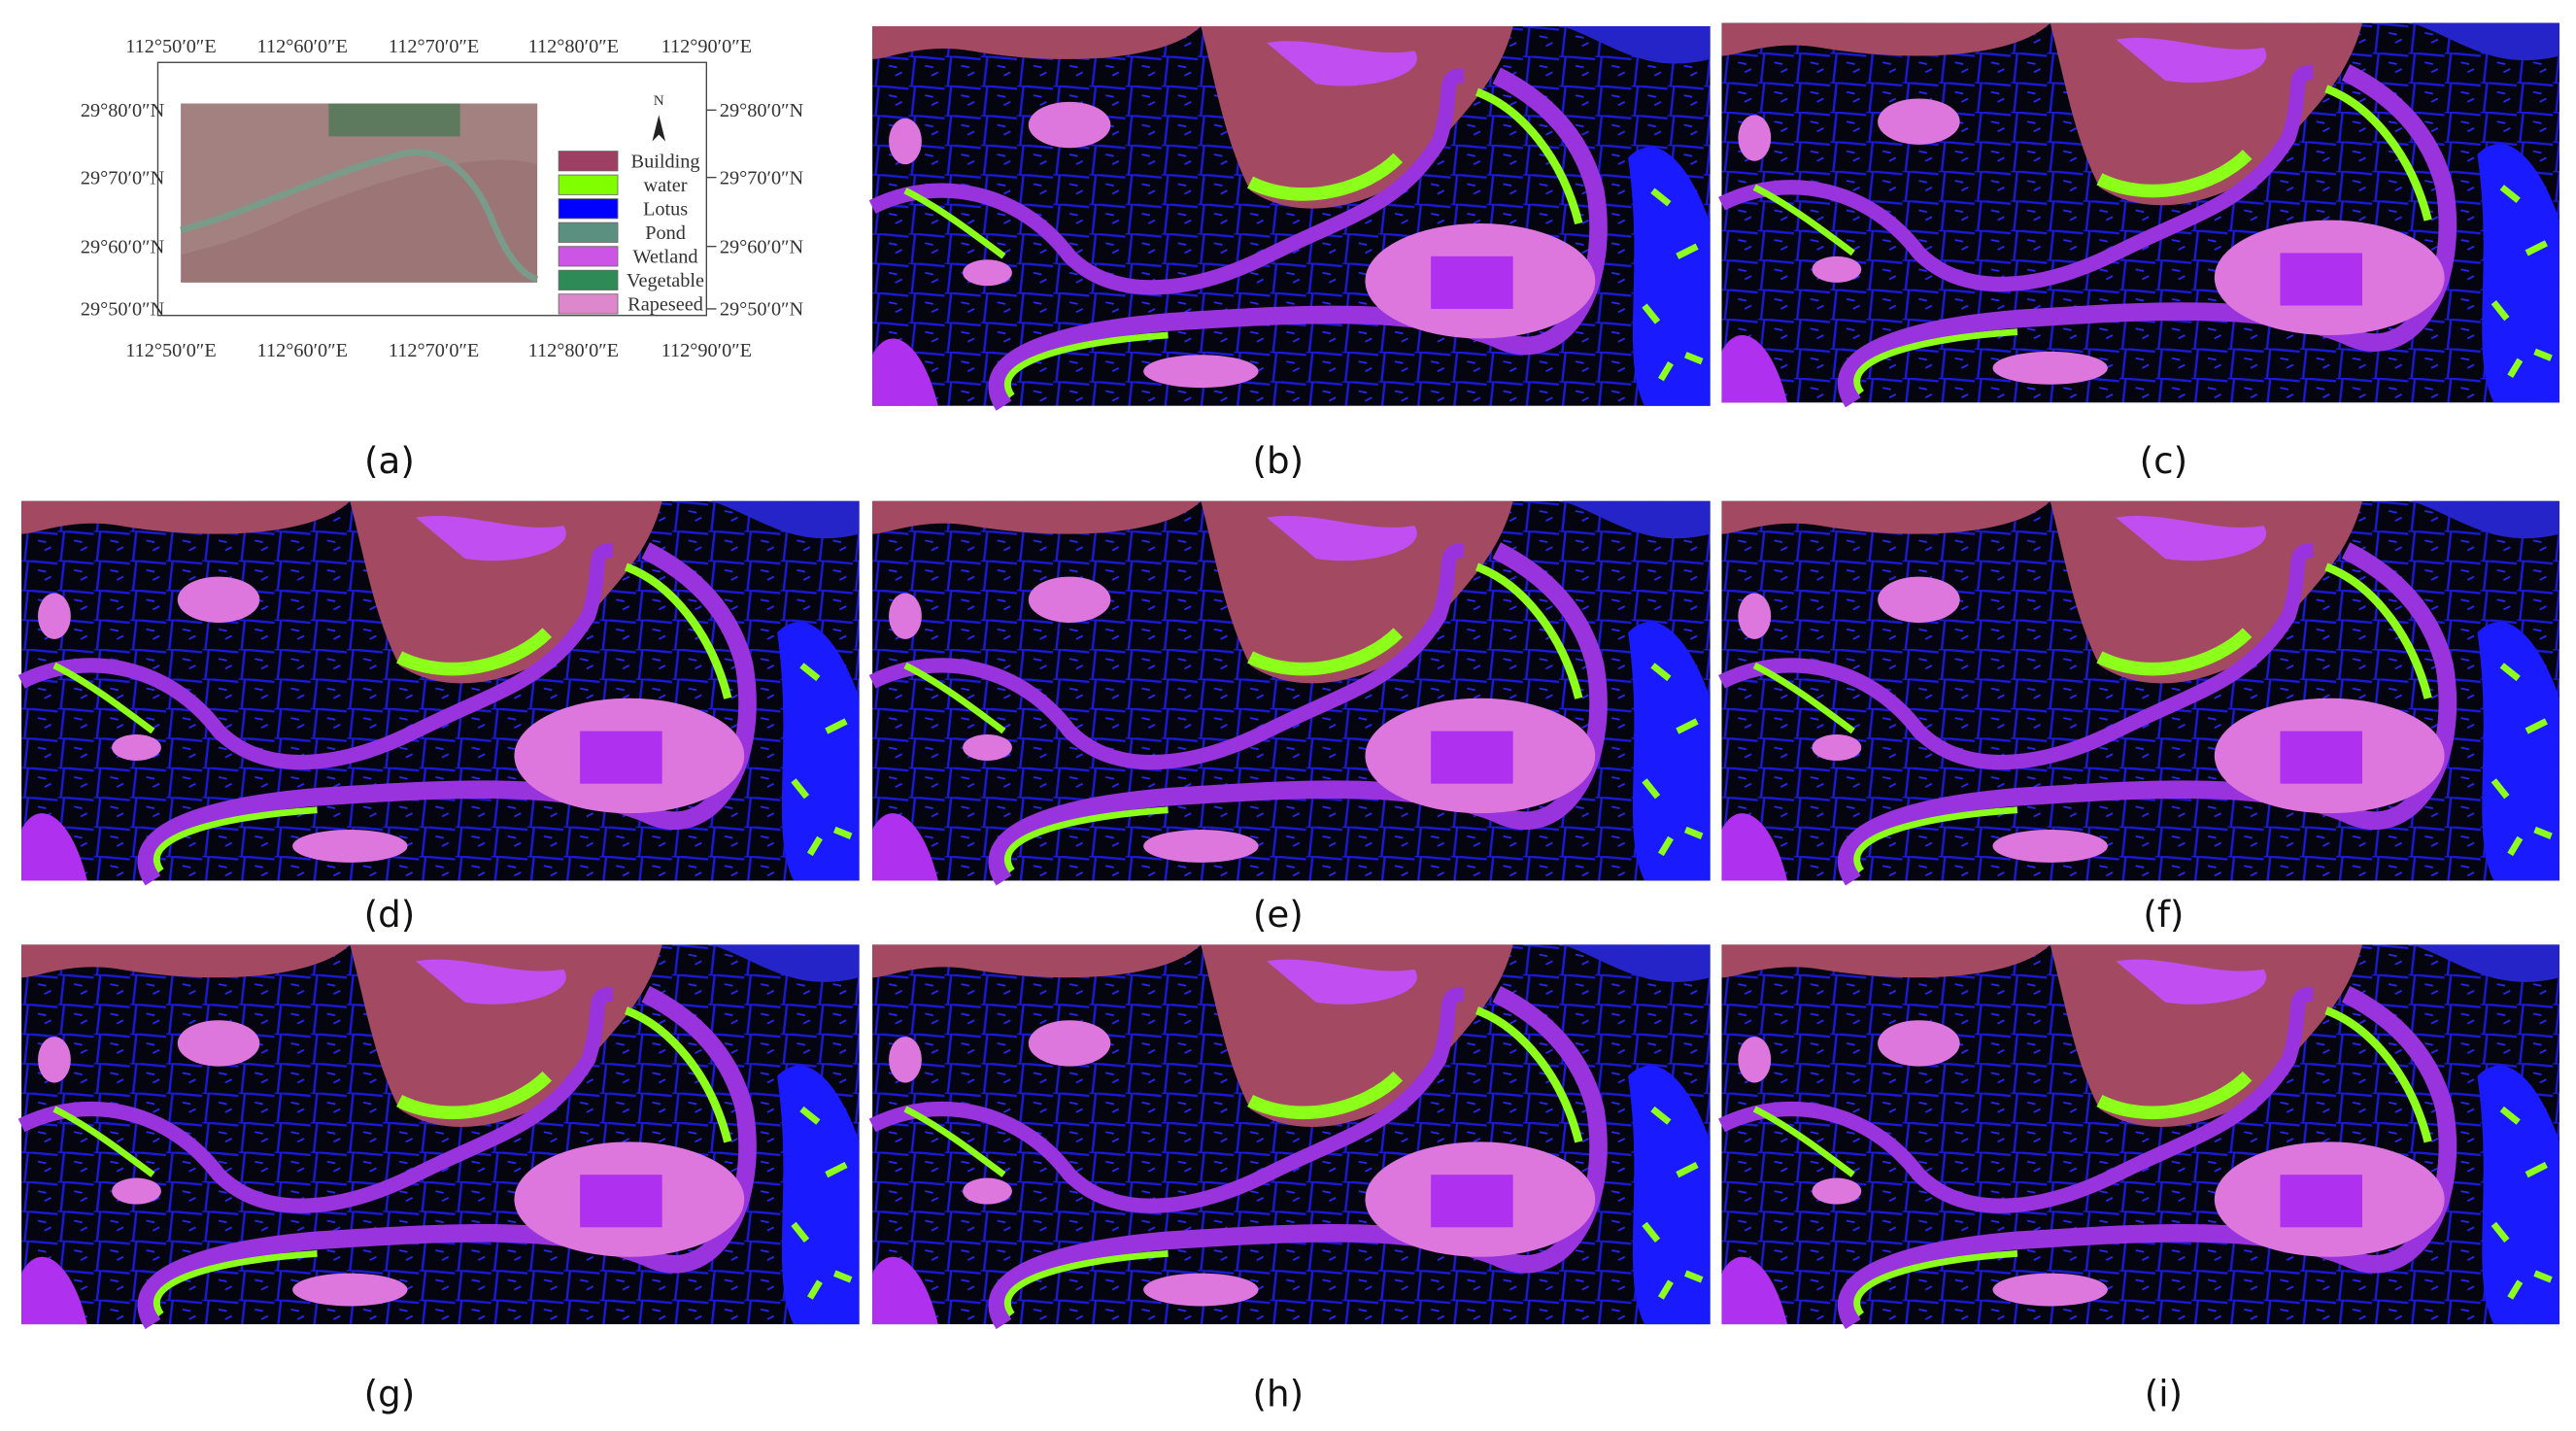  Describe the element at coordinates (1278, 914) in the screenshot. I see `panel-caption: (e)` at that location.